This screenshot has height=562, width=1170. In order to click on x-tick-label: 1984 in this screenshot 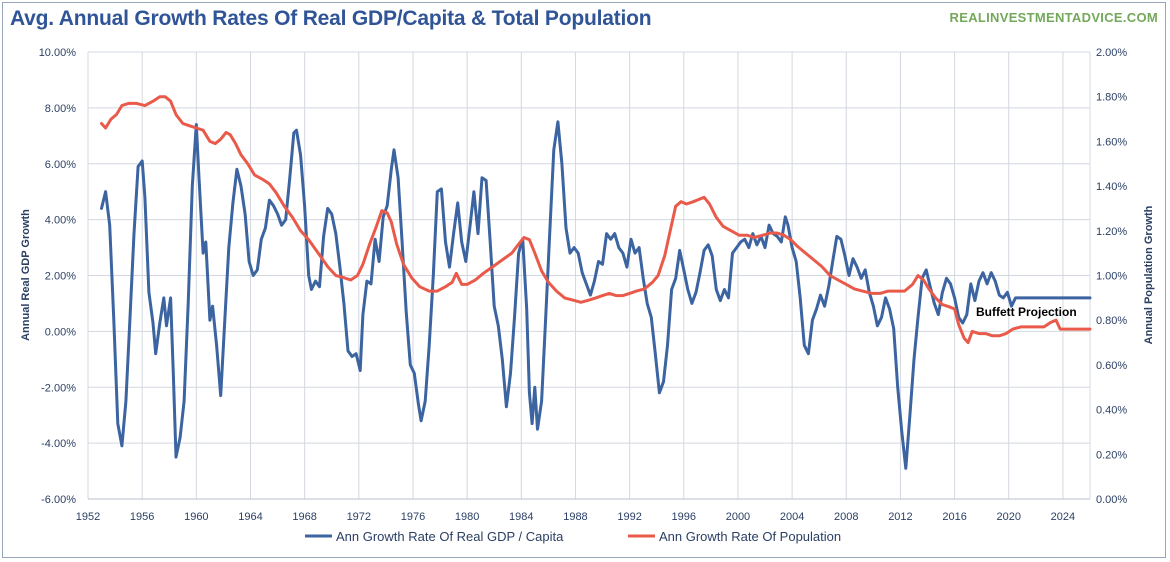, I will do `click(521, 517)`.